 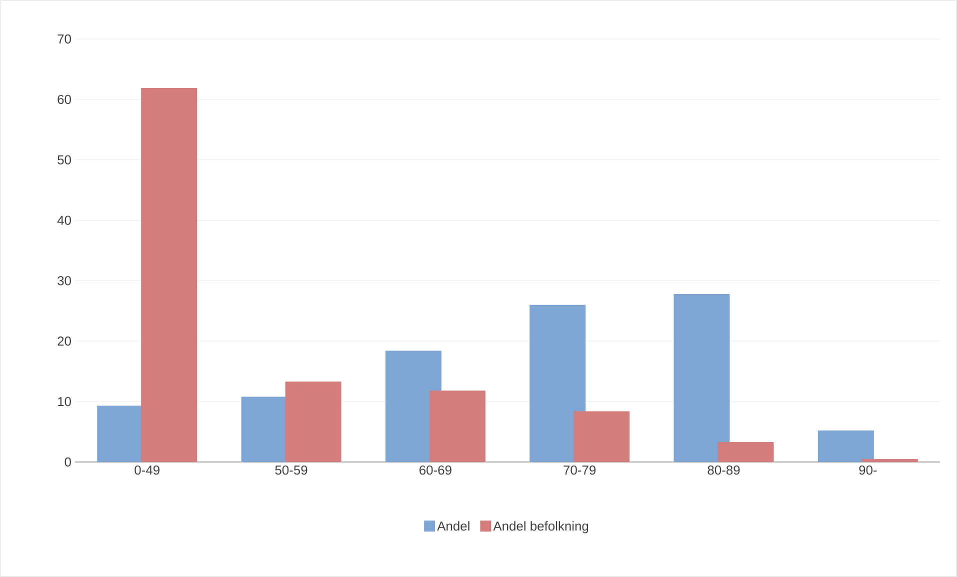 What do you see at coordinates (64, 220) in the screenshot?
I see `y-tick-label: 40` at bounding box center [64, 220].